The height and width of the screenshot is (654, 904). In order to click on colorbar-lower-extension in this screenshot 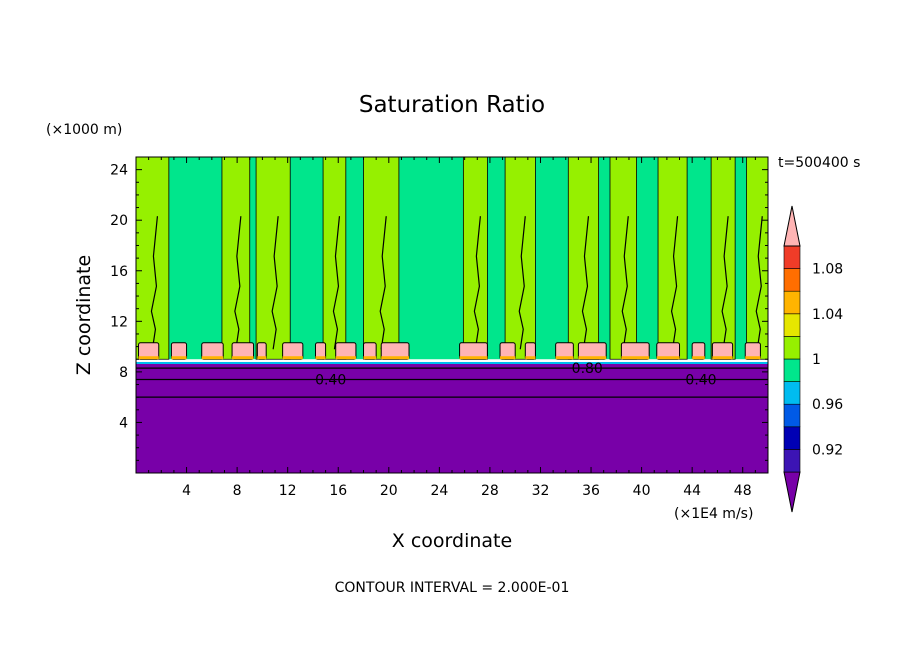, I will do `click(792, 492)`.